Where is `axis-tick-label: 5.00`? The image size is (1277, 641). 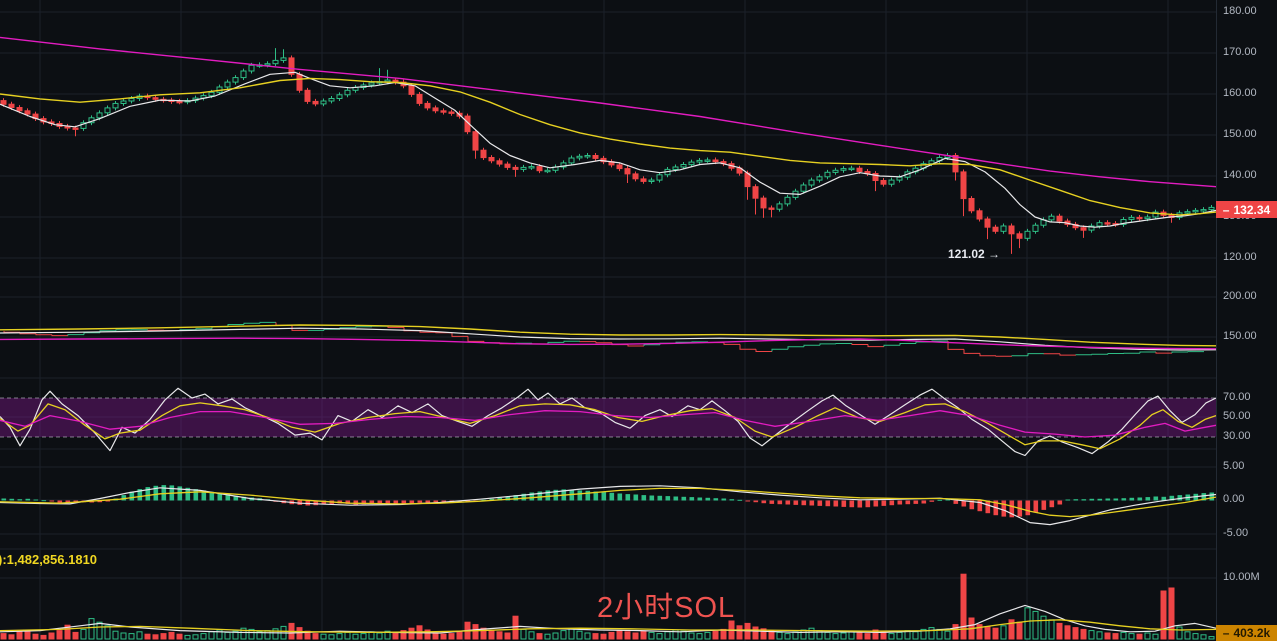 axis-tick-label: 5.00 is located at coordinates (1234, 466).